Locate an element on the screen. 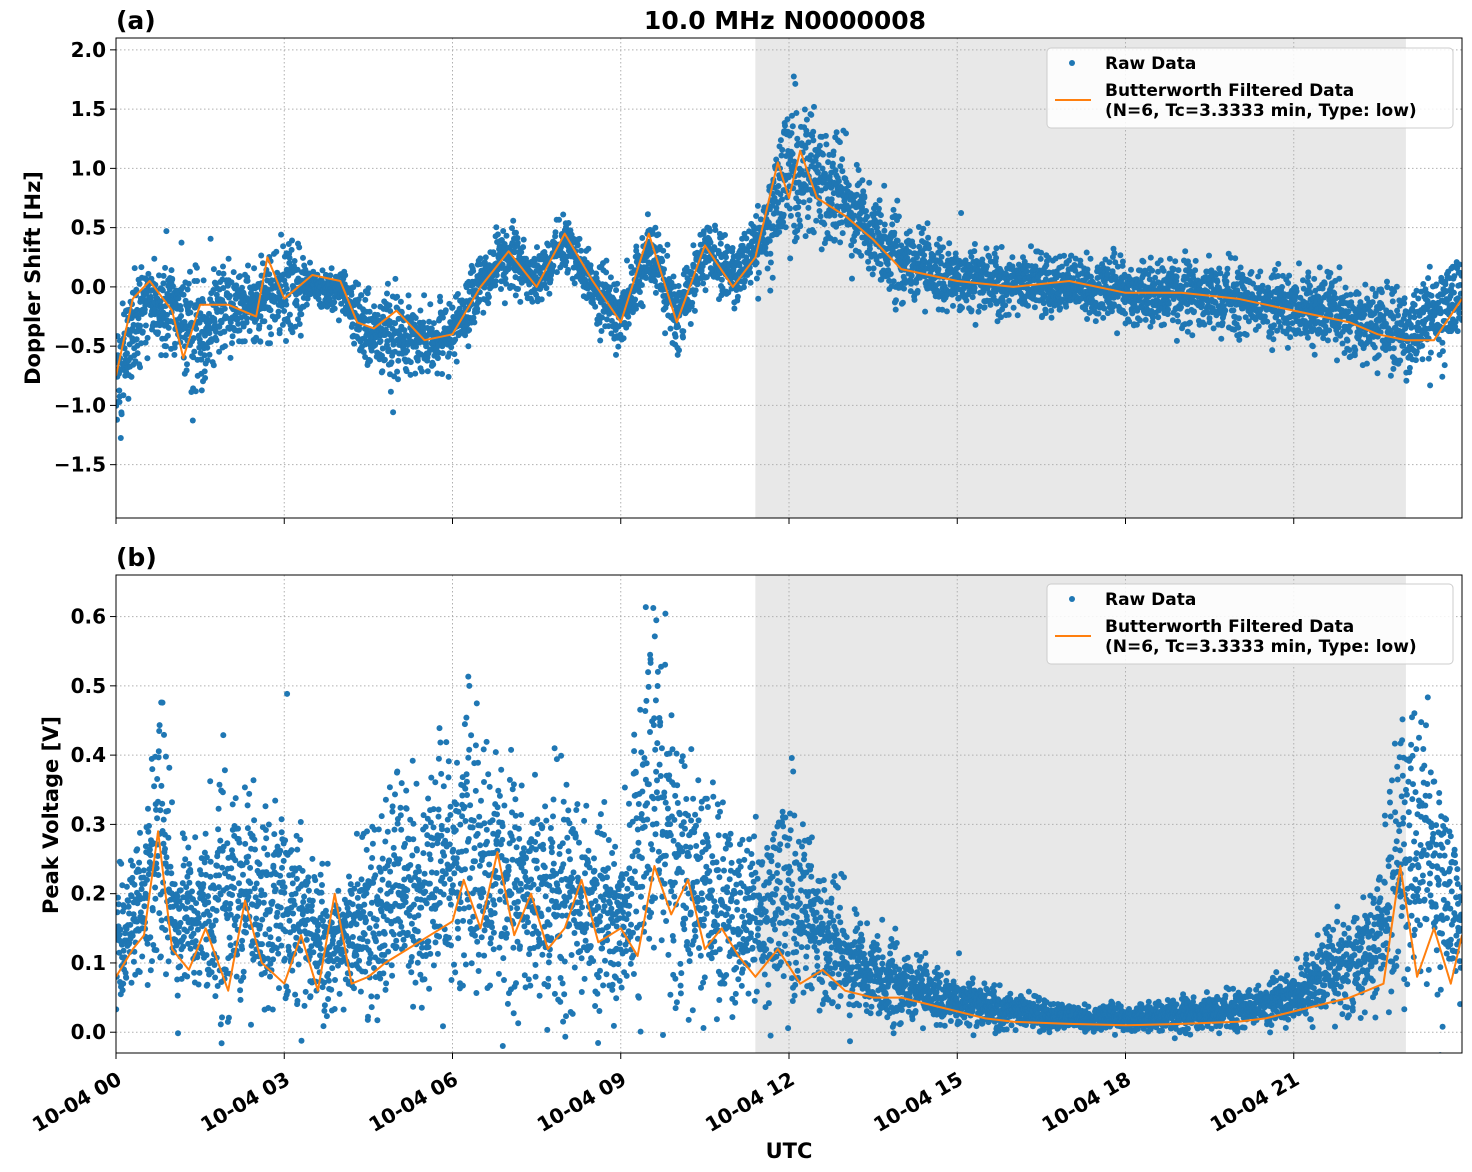  x-tick-label: 10-04 03 is located at coordinates (245, 1102).